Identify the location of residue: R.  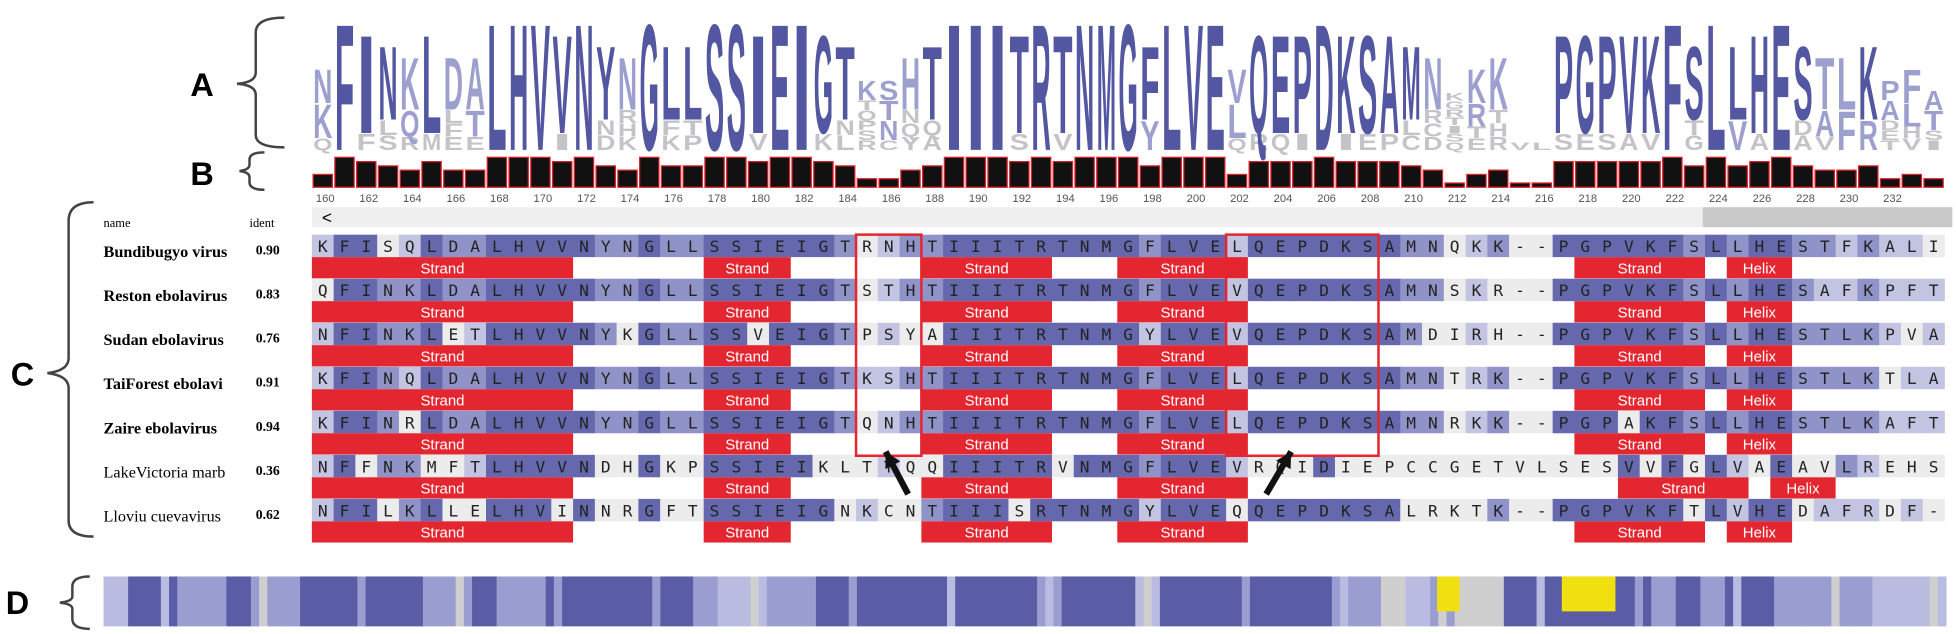
(867, 246).